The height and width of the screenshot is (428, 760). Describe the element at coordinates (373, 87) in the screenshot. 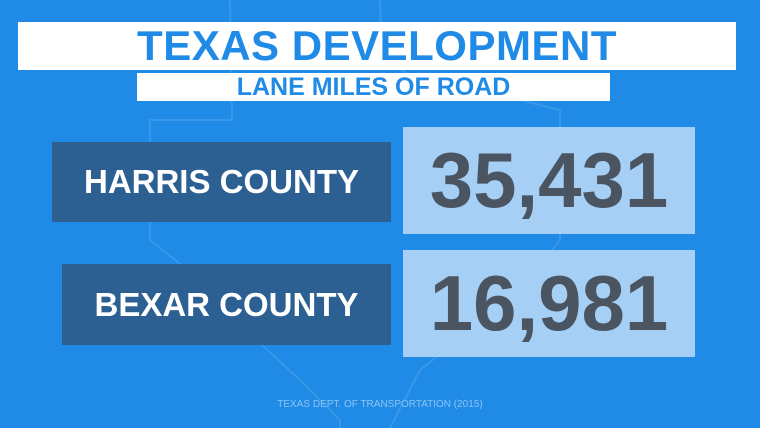

I see `subtitle: LANE MILES OF ROAD` at that location.